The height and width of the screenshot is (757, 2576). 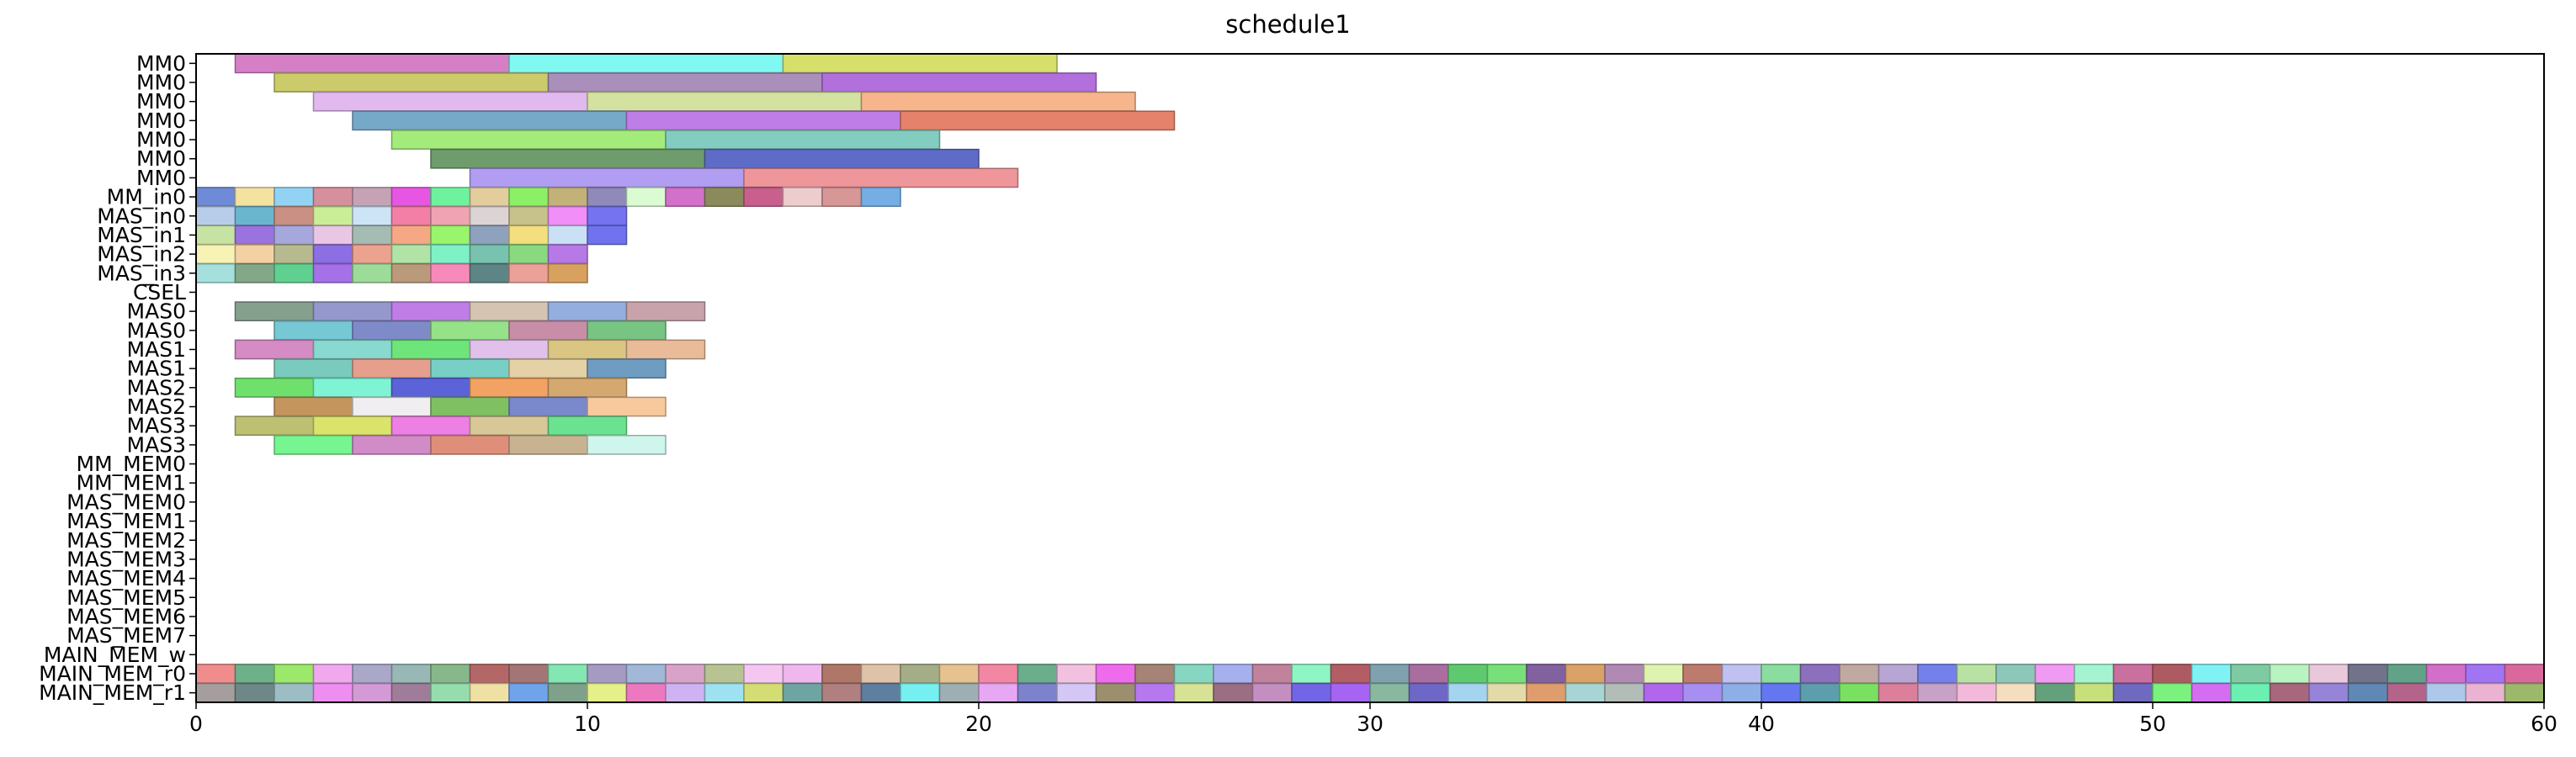 I want to click on row-label: MAIN_MEM_w, so click(x=115, y=655).